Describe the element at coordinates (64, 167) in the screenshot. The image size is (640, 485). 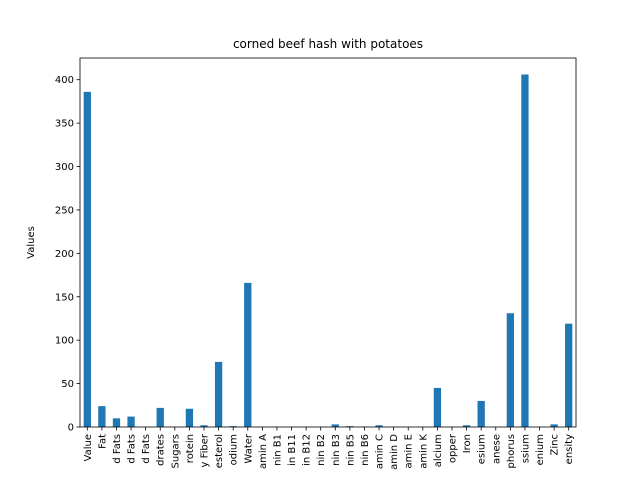
I see `y-tick-label: 300` at that location.